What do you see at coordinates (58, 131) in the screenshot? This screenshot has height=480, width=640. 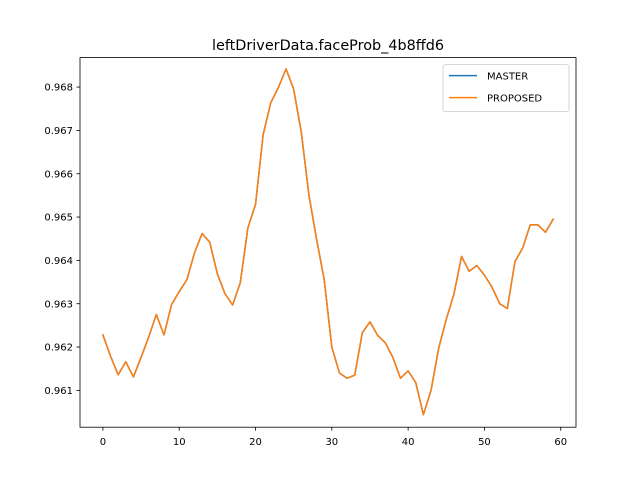 I see `y-tick-label: 0.967` at bounding box center [58, 131].